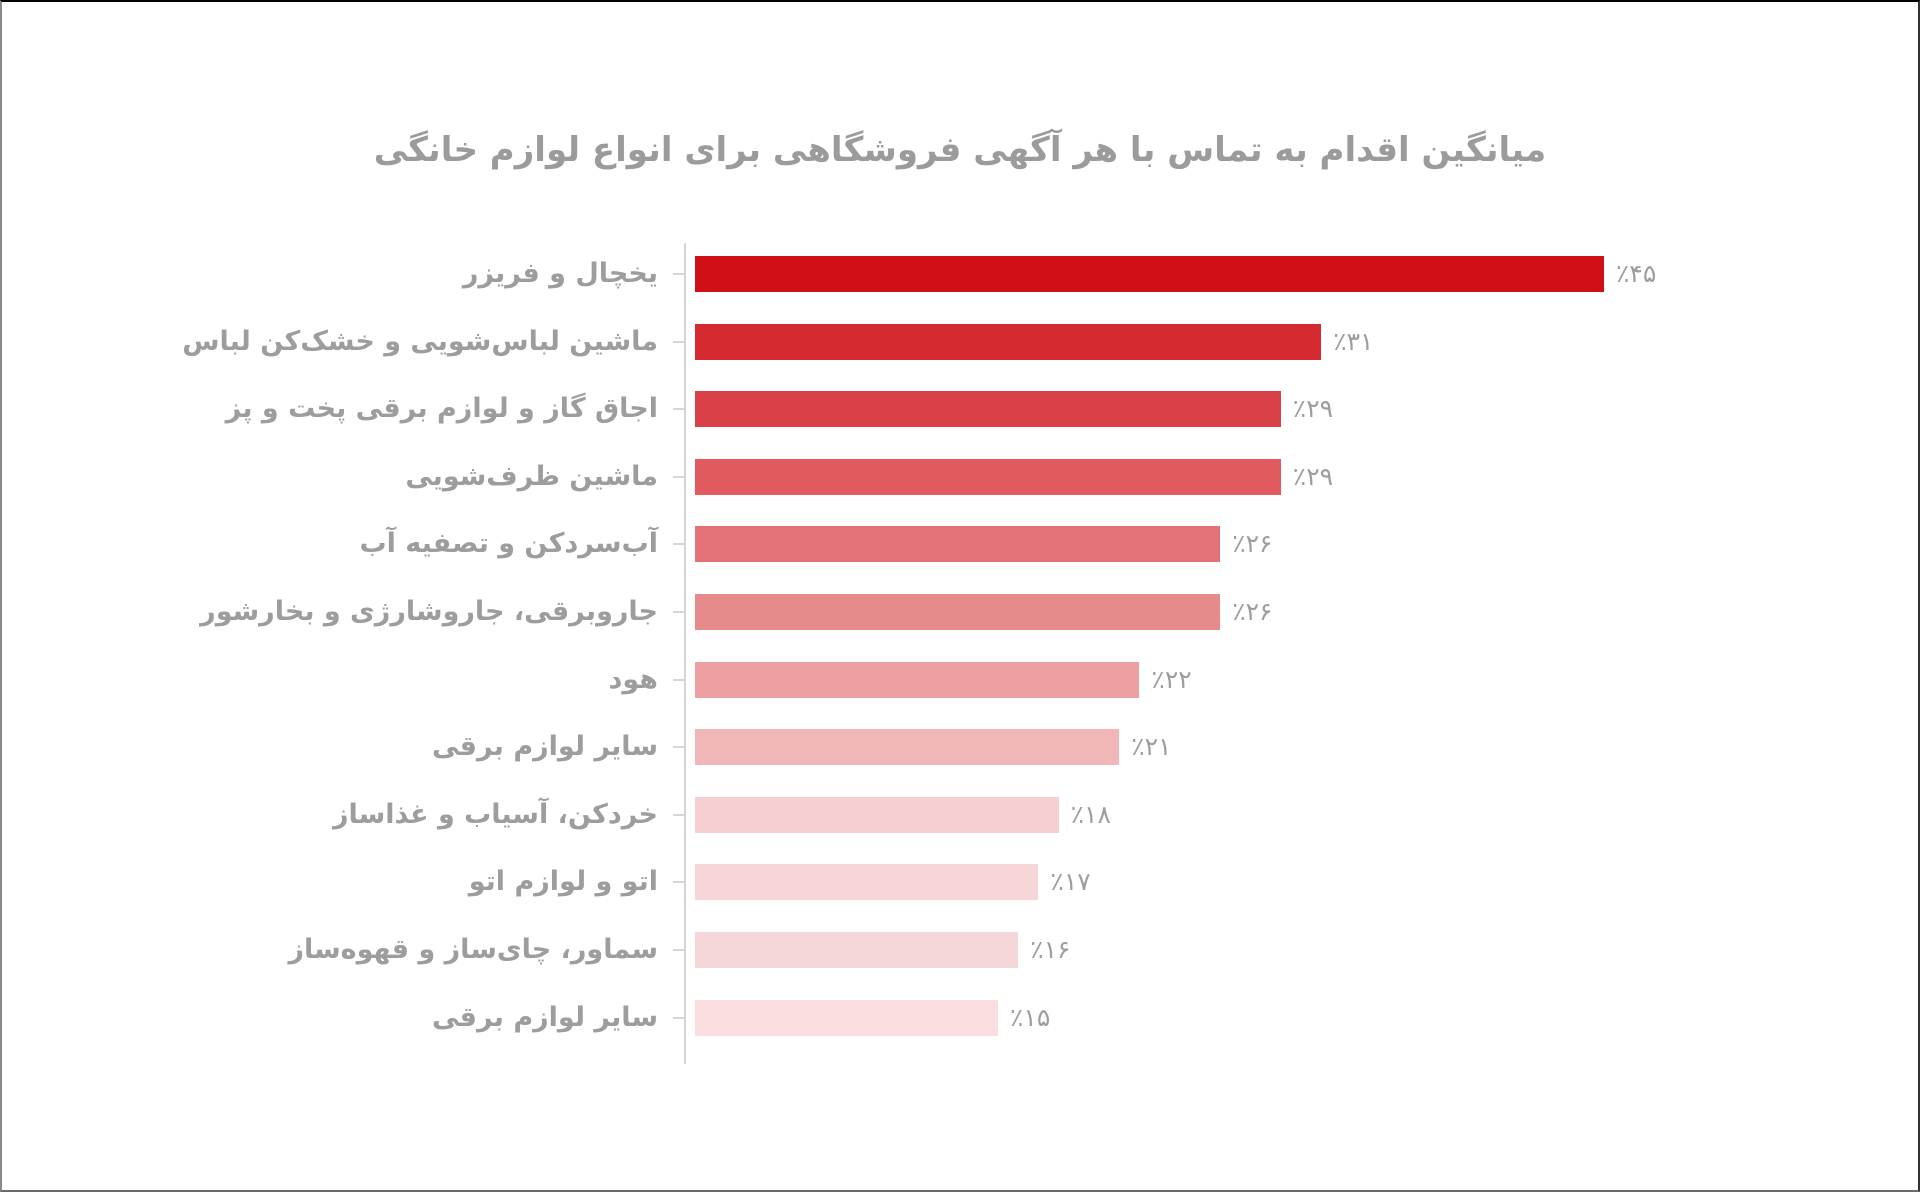 Image resolution: width=1920 pixels, height=1192 pixels. I want to click on bar-row: هود ٪۲۲, so click(960, 679).